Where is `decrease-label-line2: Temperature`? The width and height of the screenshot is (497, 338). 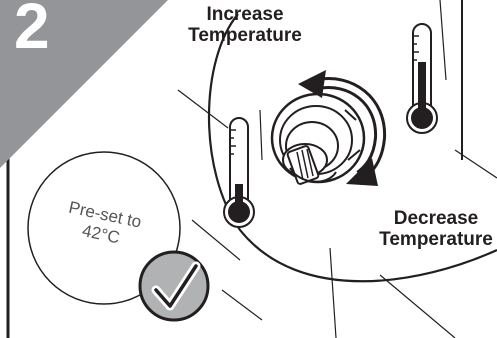 decrease-label-line2: Temperature is located at coordinates (436, 240).